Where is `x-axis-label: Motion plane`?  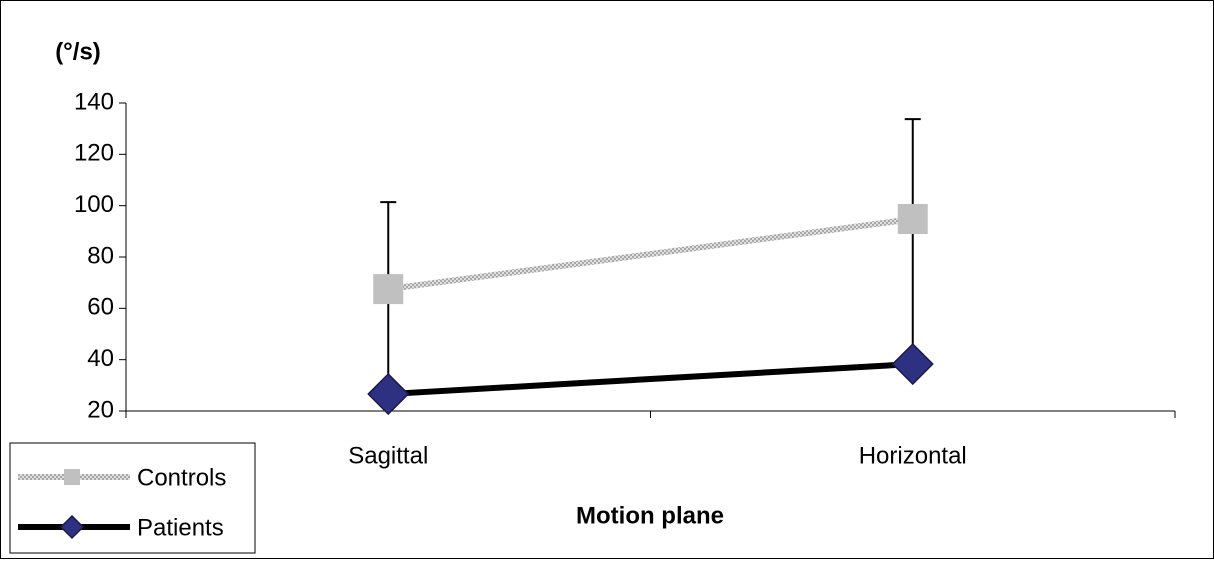
x-axis-label: Motion plane is located at coordinates (650, 515).